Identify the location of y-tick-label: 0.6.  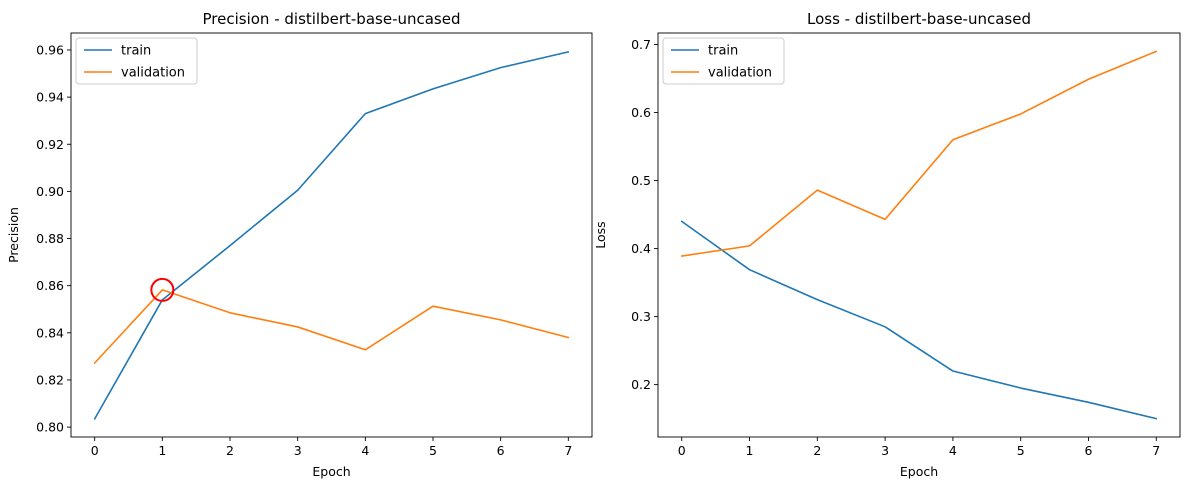
(641, 112).